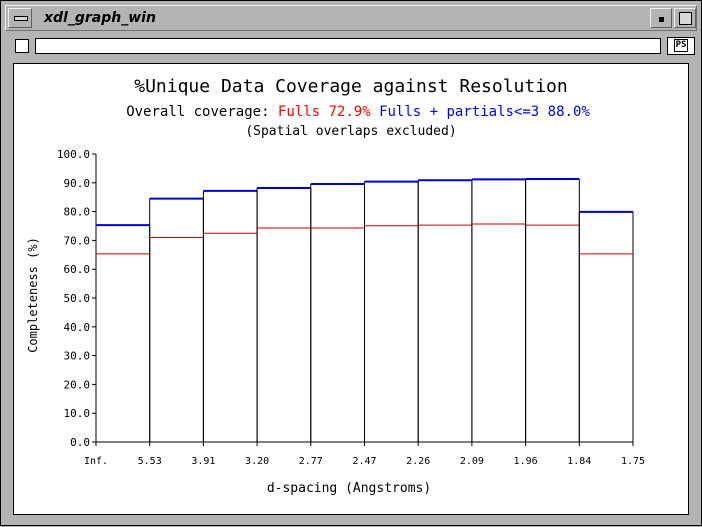 Image resolution: width=702 pixels, height=527 pixels. Describe the element at coordinates (526, 461) in the screenshot. I see `x-tick-label: 1.96` at that location.